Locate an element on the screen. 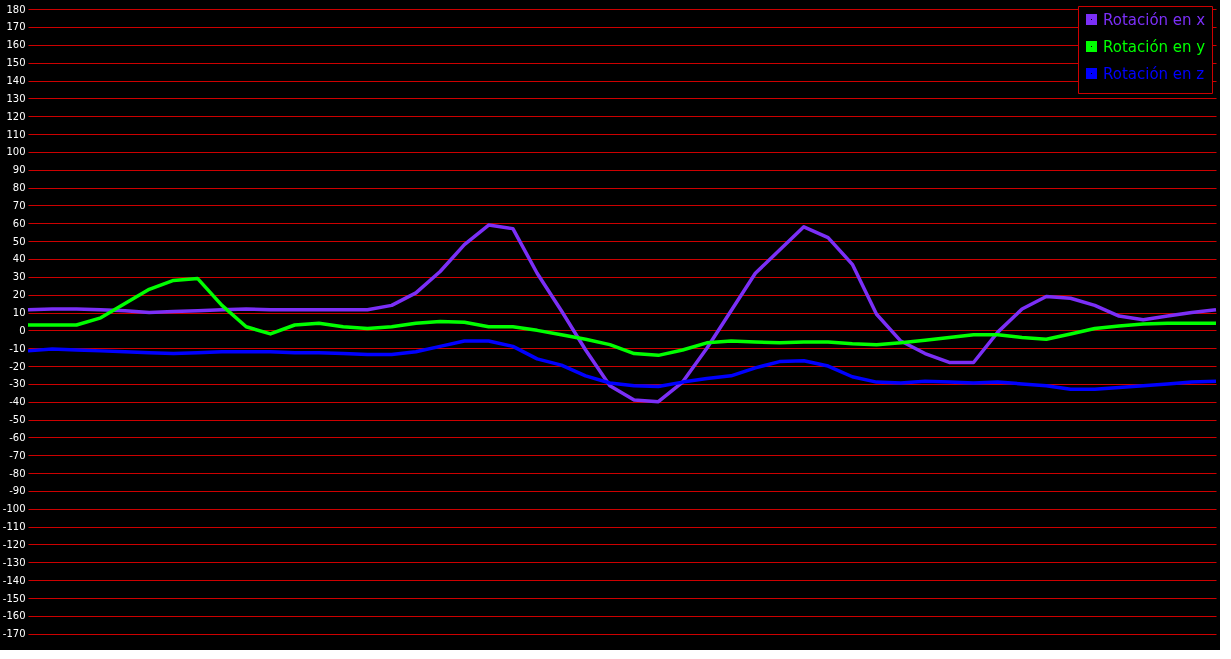 Image resolution: width=1231 pixels, height=659 pixels. y-tick-label: 40 is located at coordinates (19, 259).